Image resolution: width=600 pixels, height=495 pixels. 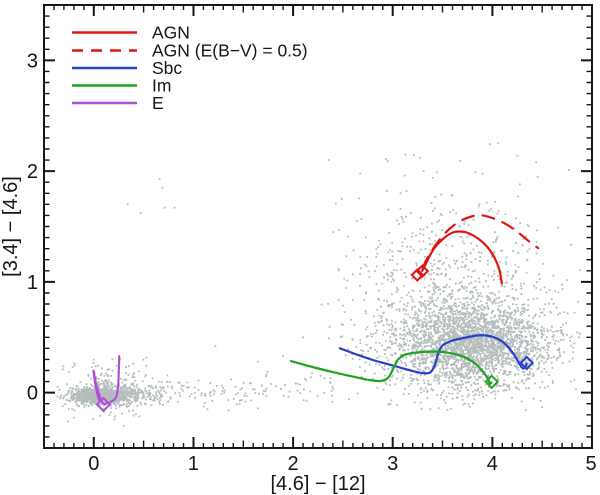 What do you see at coordinates (342, 464) in the screenshot?
I see `x-tick-labels: 0 1 2 3 4 5` at bounding box center [342, 464].